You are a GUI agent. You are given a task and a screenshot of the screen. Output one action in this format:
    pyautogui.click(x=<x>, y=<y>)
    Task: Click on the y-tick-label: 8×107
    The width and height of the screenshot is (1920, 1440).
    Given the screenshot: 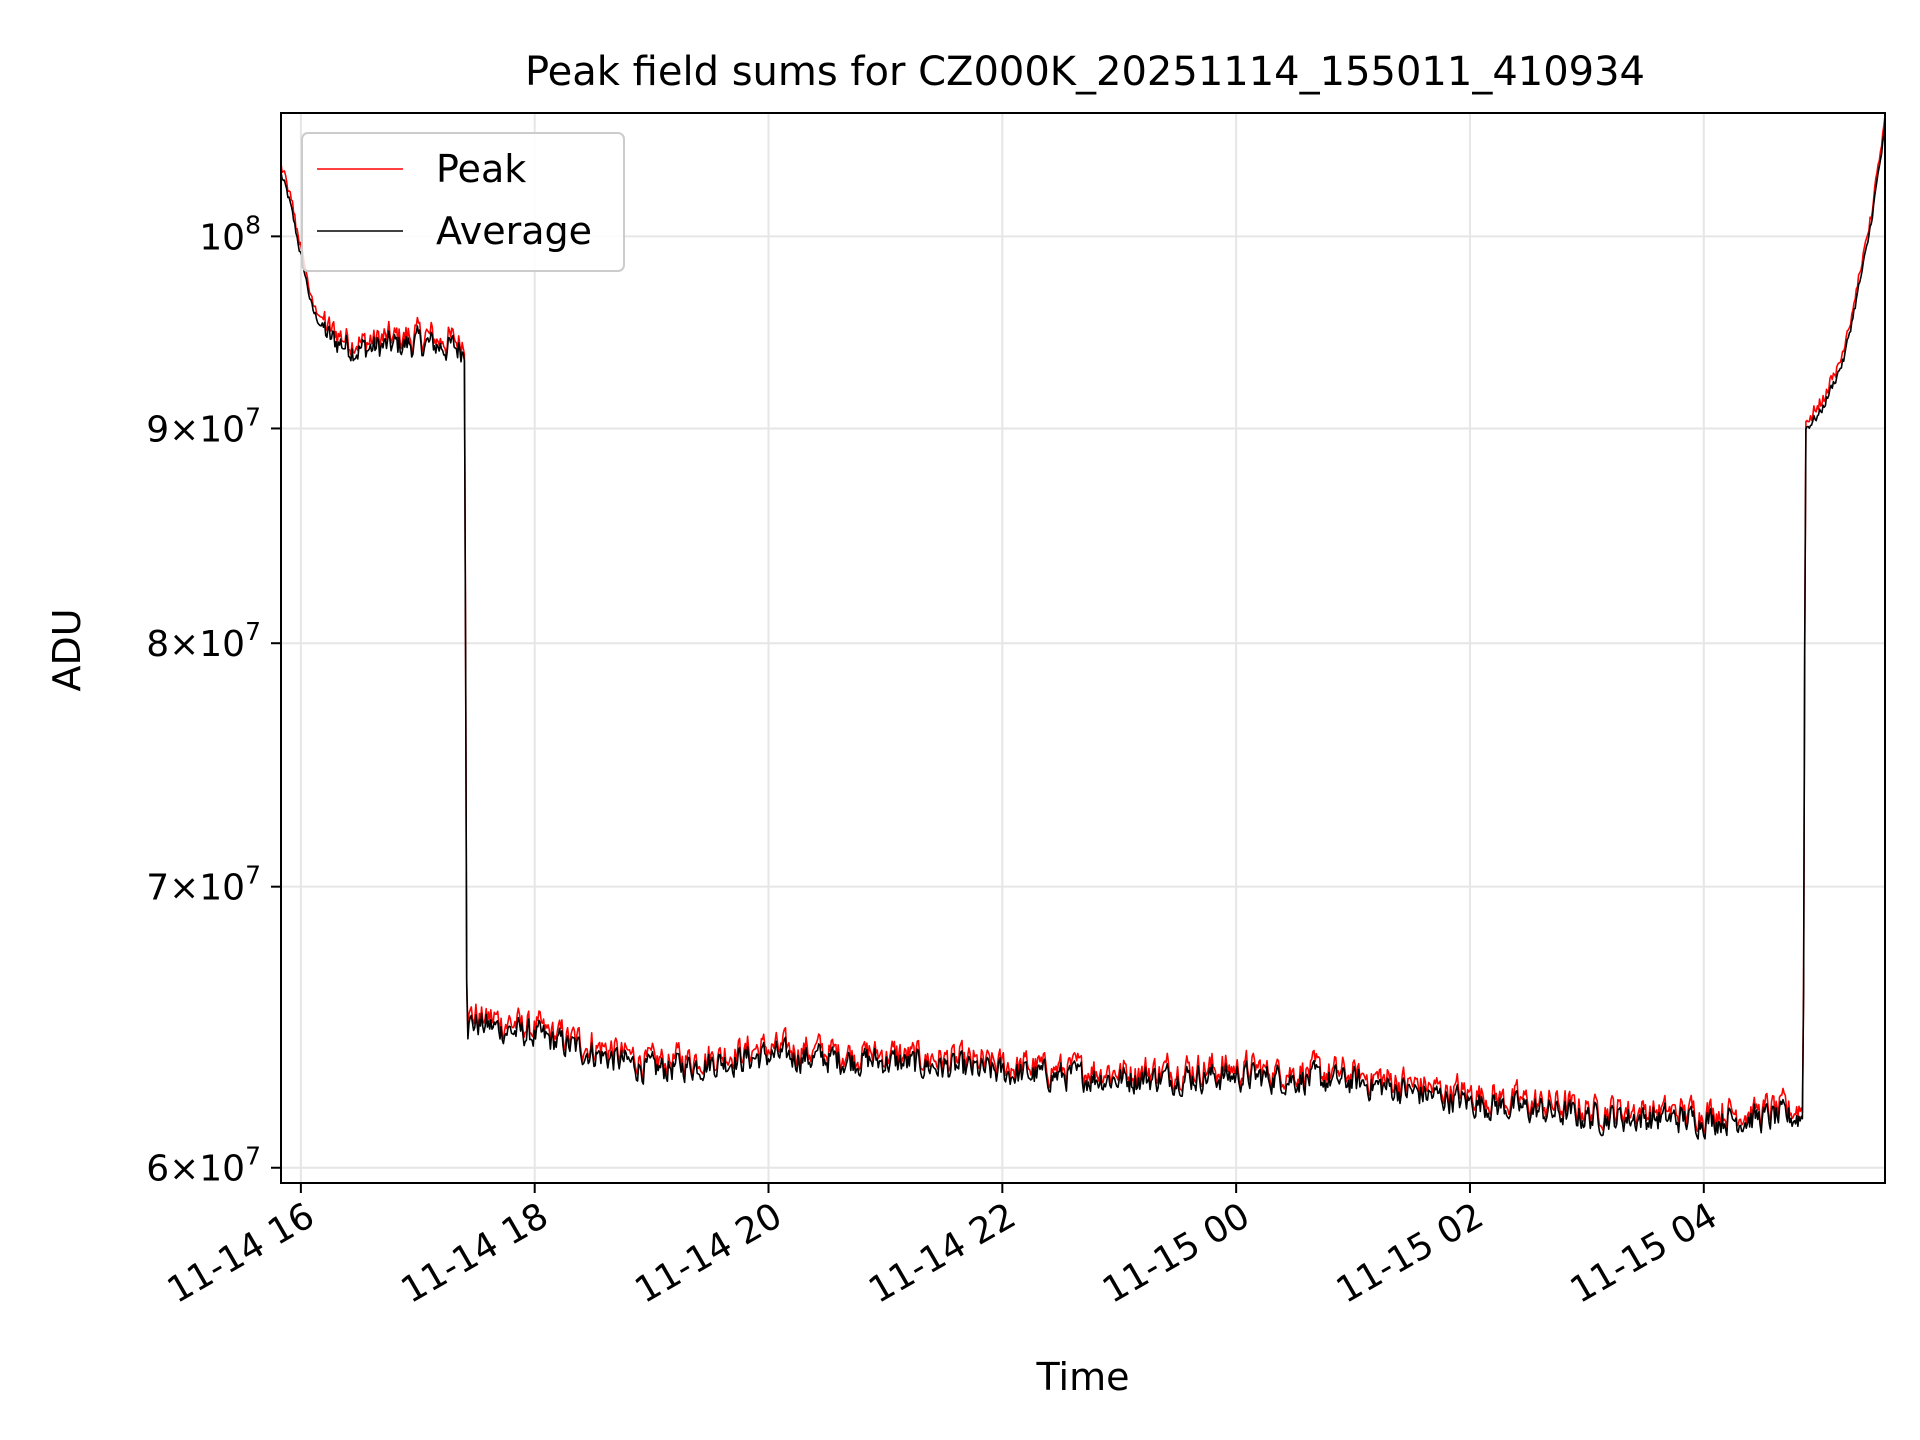 What is the action you would take?
    pyautogui.click(x=203, y=641)
    